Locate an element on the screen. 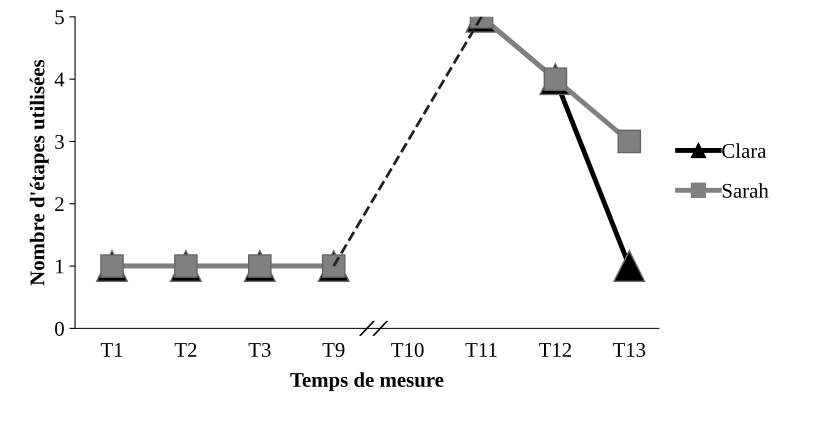 This screenshot has width=834, height=421. y-axis-title: Nombre d'étapes utilisées is located at coordinates (39, 173).